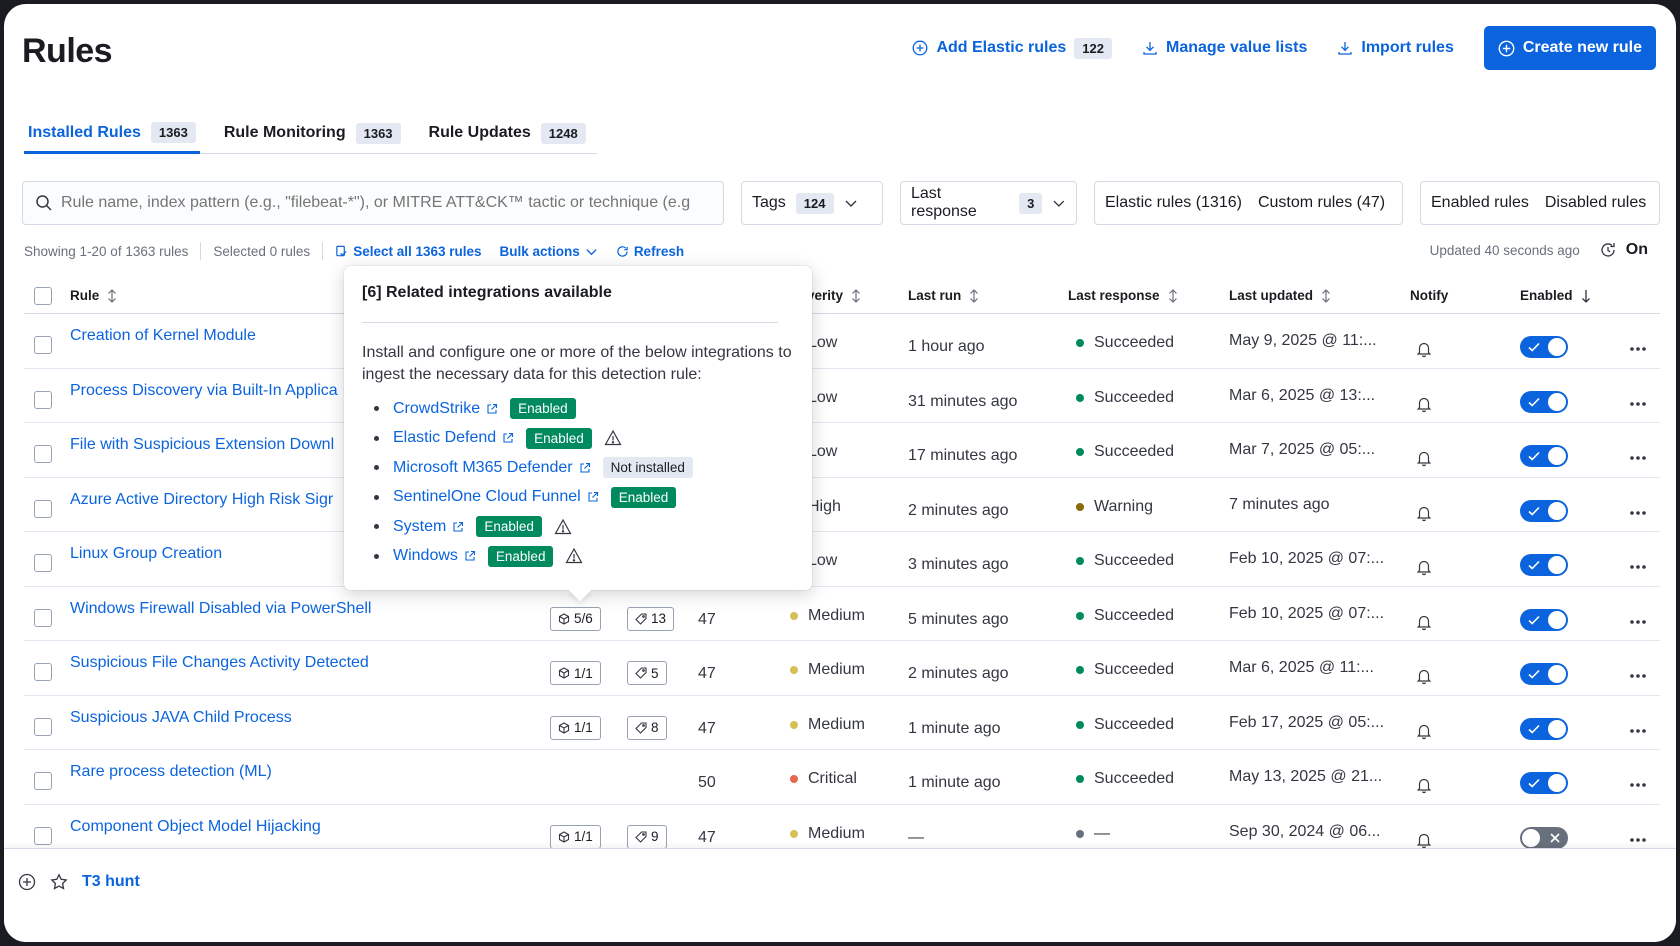 Image resolution: width=1680 pixels, height=946 pixels. What do you see at coordinates (1556, 295) in the screenshot?
I see `column-enabled: Enabled` at bounding box center [1556, 295].